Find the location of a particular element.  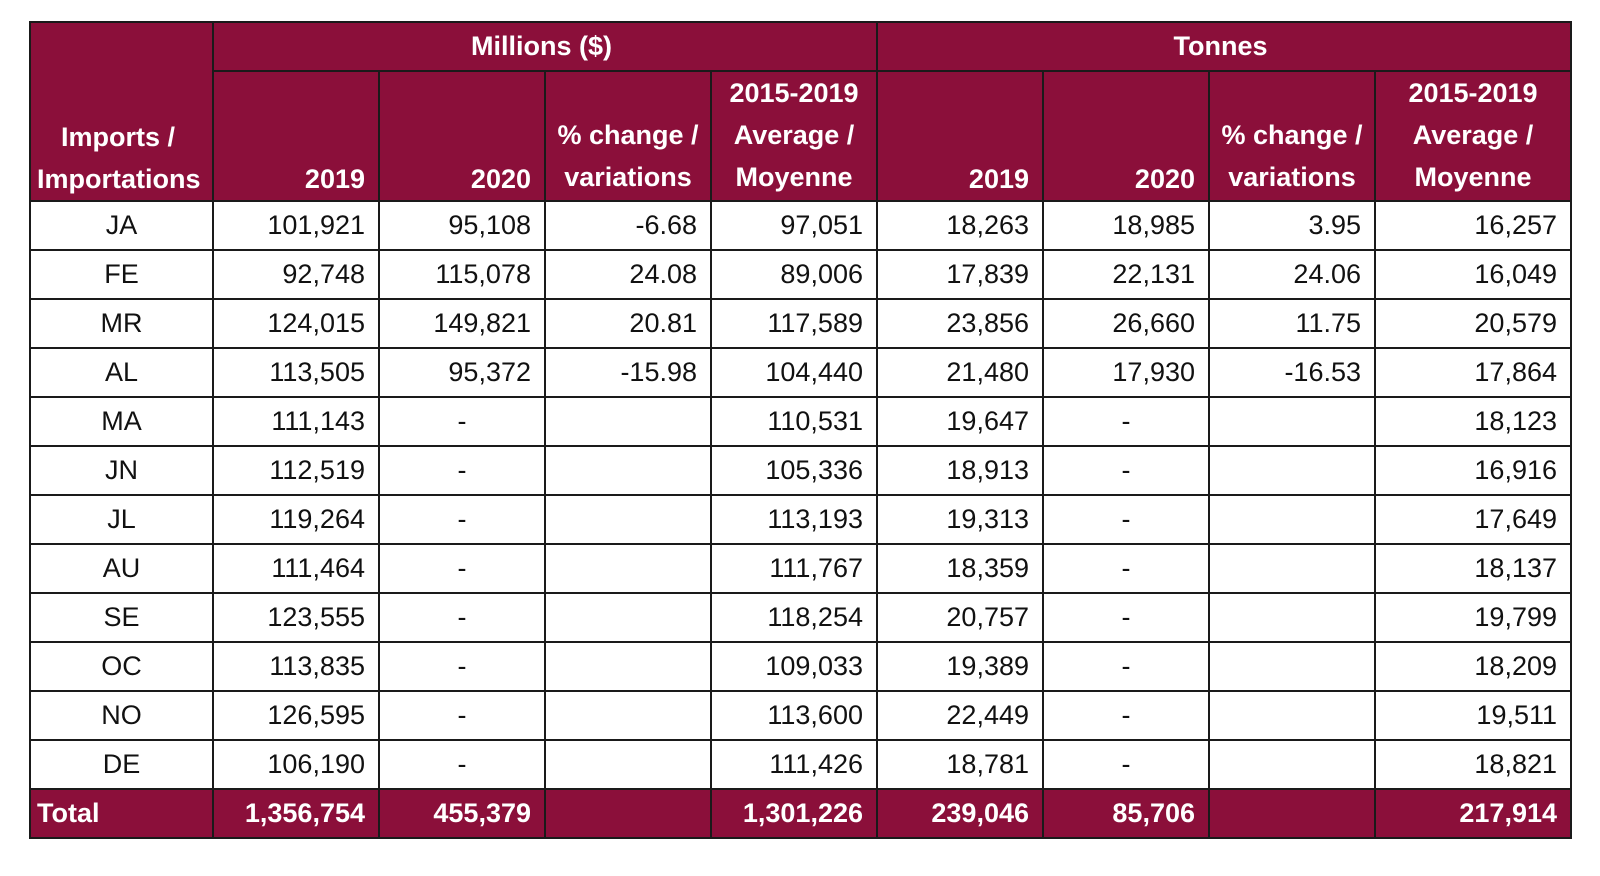

value-average-cell: 109,033 is located at coordinates (794, 666).